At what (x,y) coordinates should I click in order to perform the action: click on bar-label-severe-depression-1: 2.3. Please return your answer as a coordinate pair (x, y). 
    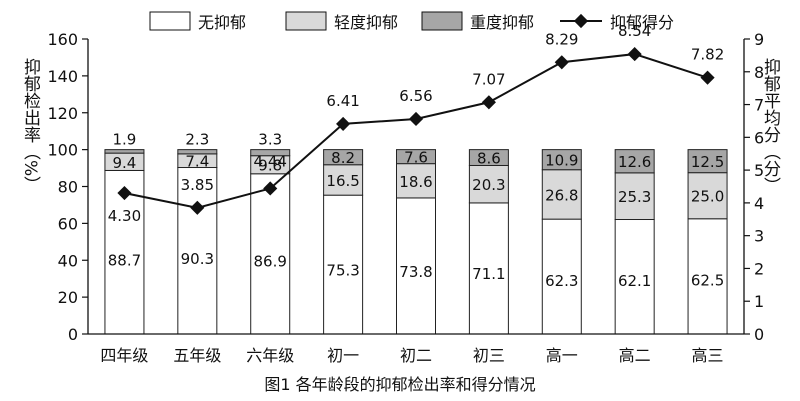
    Looking at the image, I should click on (197, 140).